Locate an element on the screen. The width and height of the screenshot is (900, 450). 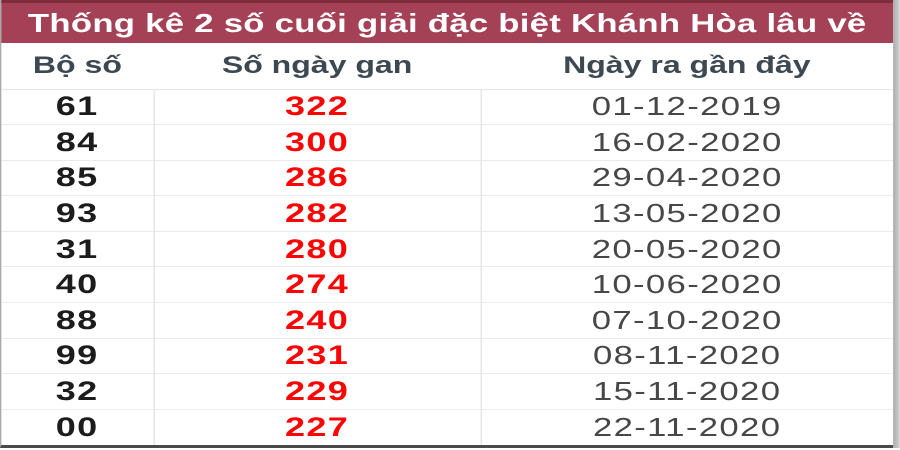
last-date-cell: 07-10-2020 is located at coordinates (686, 320).